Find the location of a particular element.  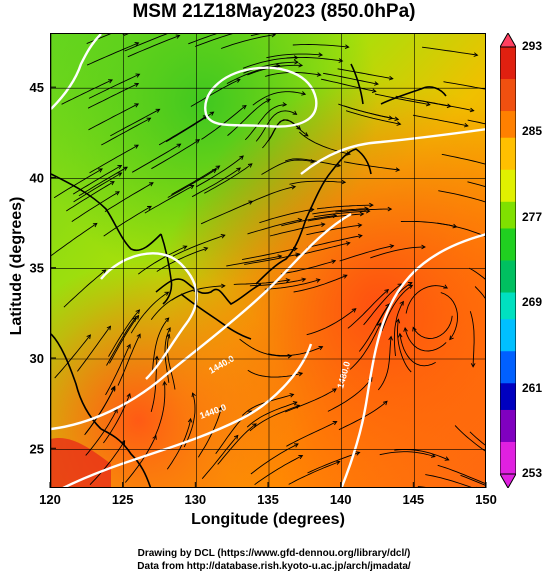

colorbar is located at coordinates (508, 260).